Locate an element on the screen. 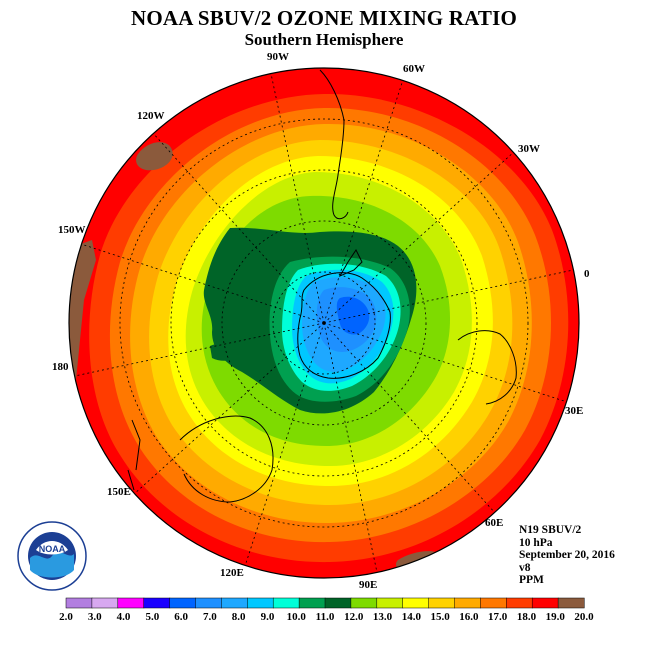  south-america-coast is located at coordinates (334, 144).